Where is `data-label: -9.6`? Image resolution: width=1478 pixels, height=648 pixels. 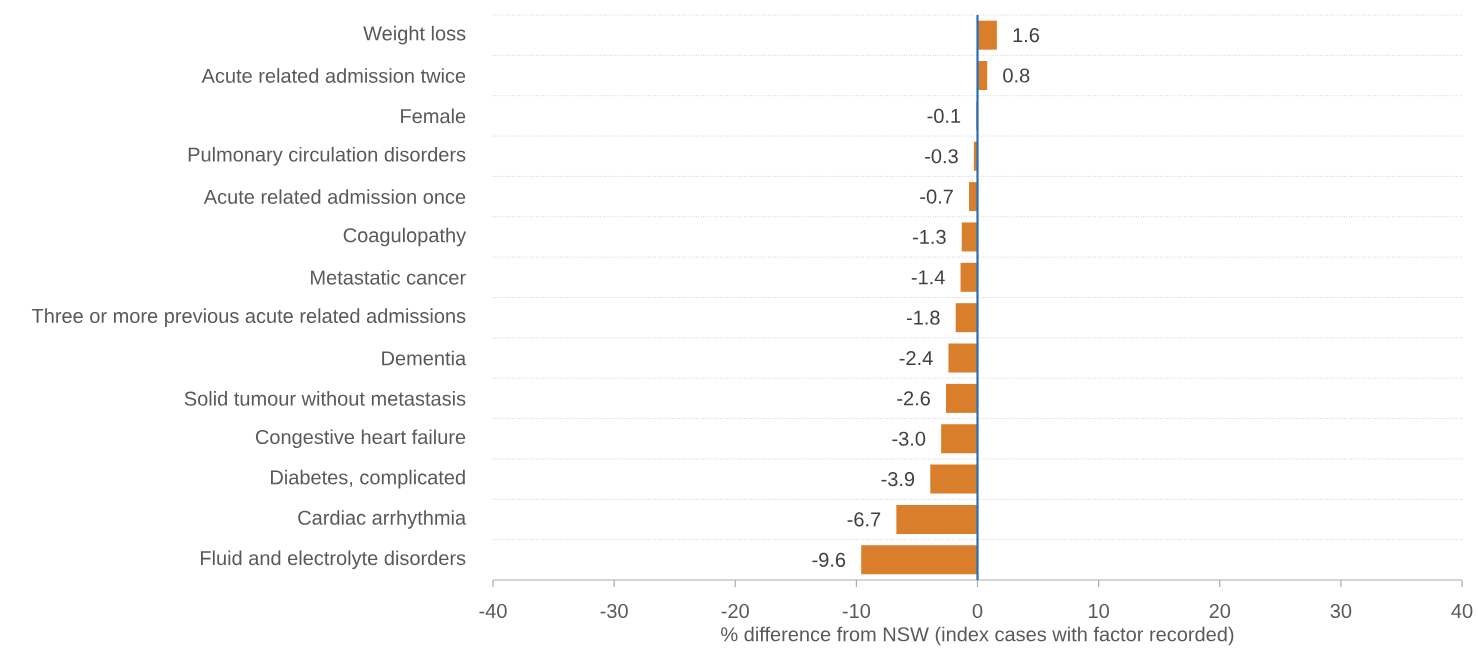
data-label: -9.6 is located at coordinates (829, 559).